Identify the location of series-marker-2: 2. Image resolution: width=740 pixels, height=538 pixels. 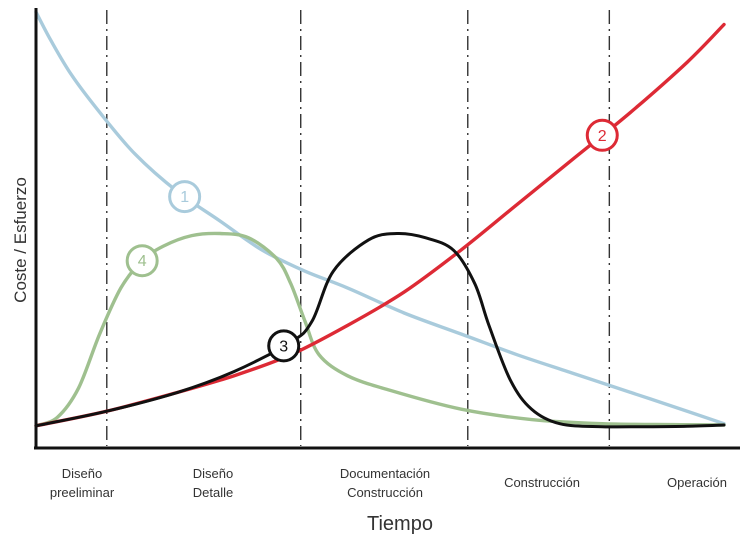
(602, 135).